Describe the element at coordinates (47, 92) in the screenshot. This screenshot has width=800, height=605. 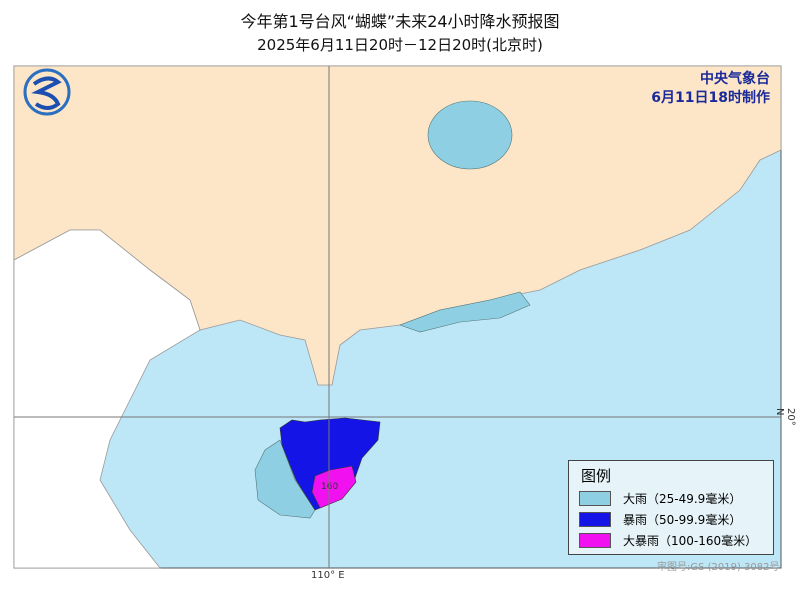
I see `cma-logo-icon` at that location.